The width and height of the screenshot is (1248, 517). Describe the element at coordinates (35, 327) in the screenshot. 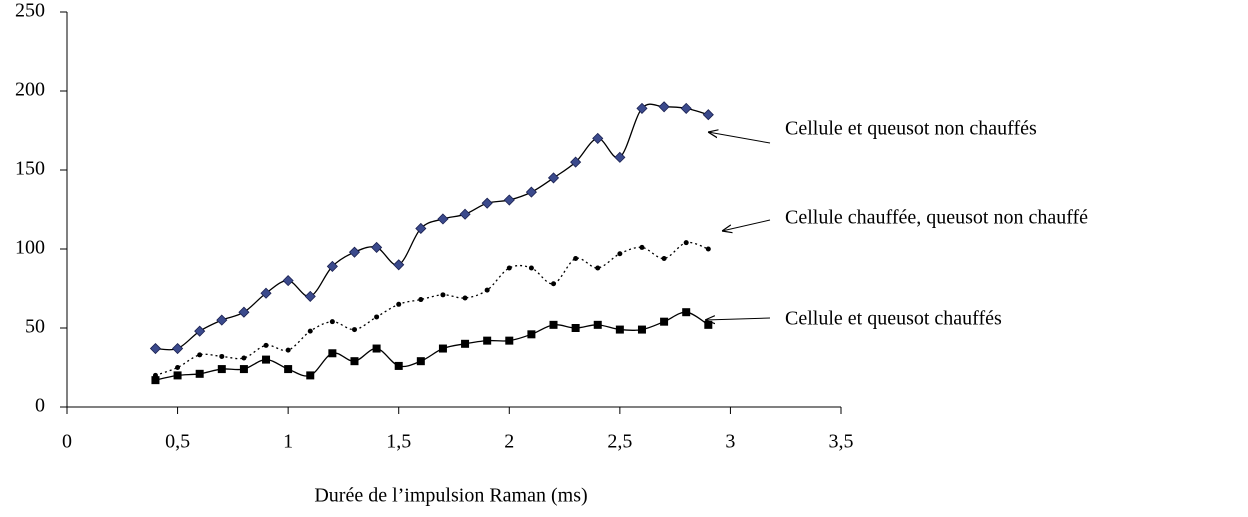

I see `y-tick-label: 50` at that location.